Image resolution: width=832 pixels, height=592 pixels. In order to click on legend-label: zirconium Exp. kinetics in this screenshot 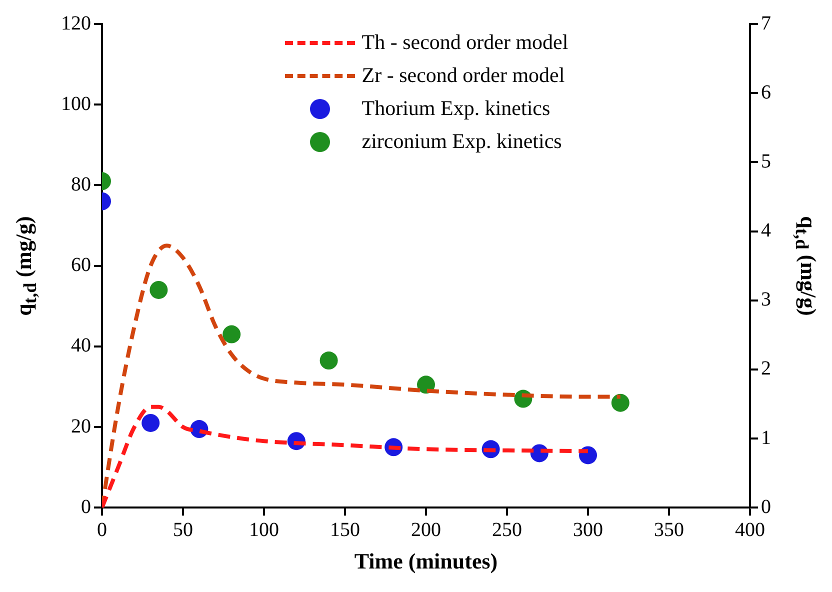, I will do `click(462, 141)`.